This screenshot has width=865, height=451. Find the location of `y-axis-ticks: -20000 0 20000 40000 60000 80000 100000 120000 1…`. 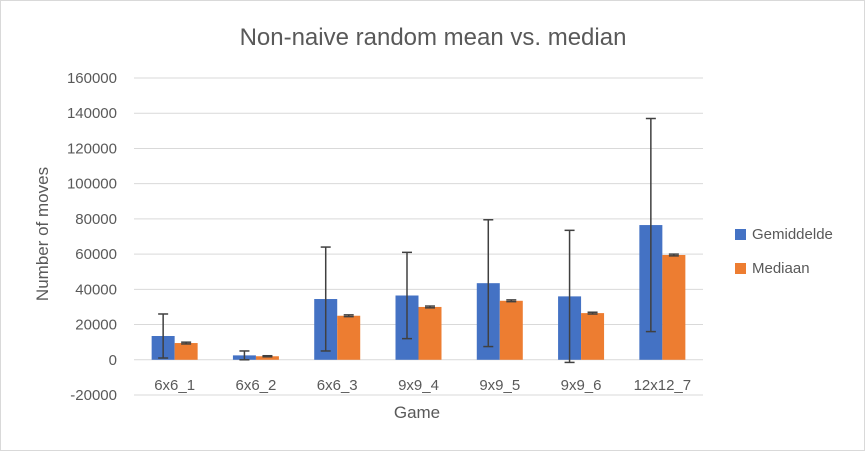

y-axis-ticks: -20000 0 20000 40000 60000 80000 100000 120000 1… is located at coordinates (92, 237).